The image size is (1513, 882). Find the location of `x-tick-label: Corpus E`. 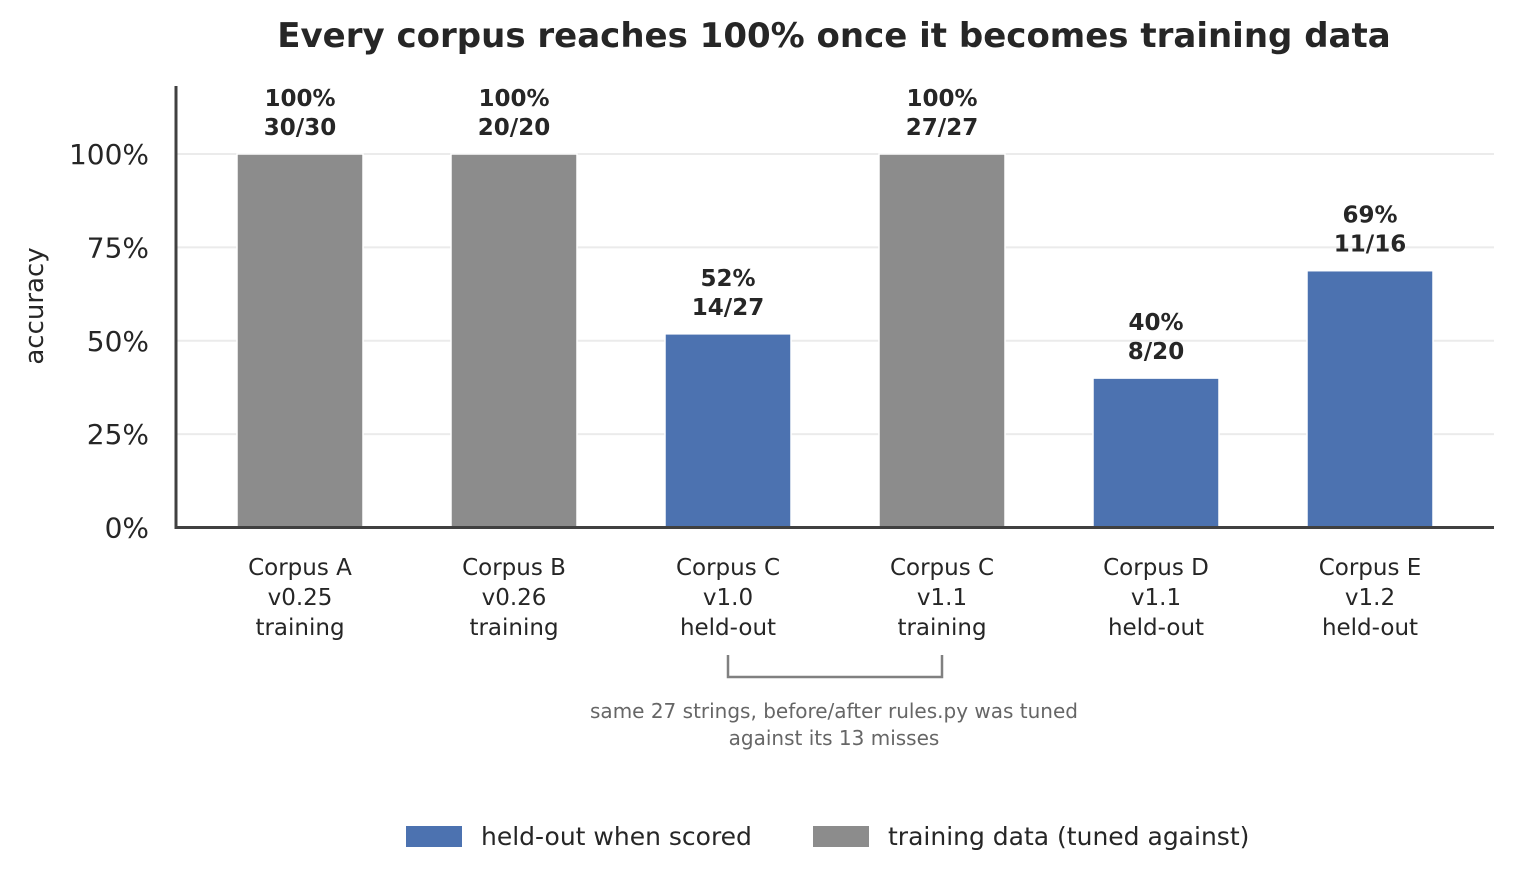

x-tick-label: Corpus E is located at coordinates (1370, 568).